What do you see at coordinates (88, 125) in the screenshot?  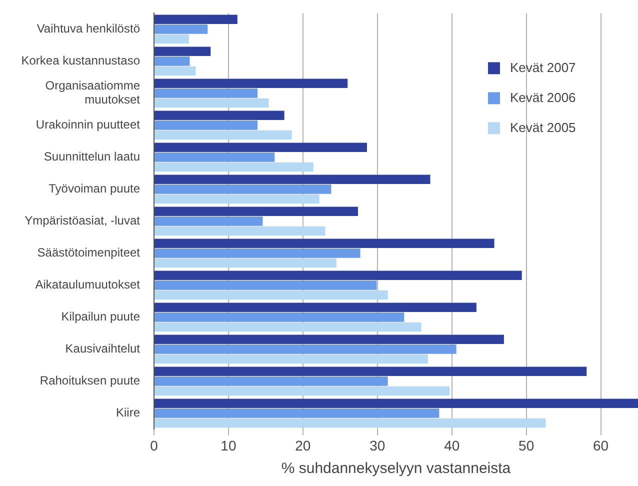 I see `y-tick-label: Urakoinnin puutteet` at bounding box center [88, 125].